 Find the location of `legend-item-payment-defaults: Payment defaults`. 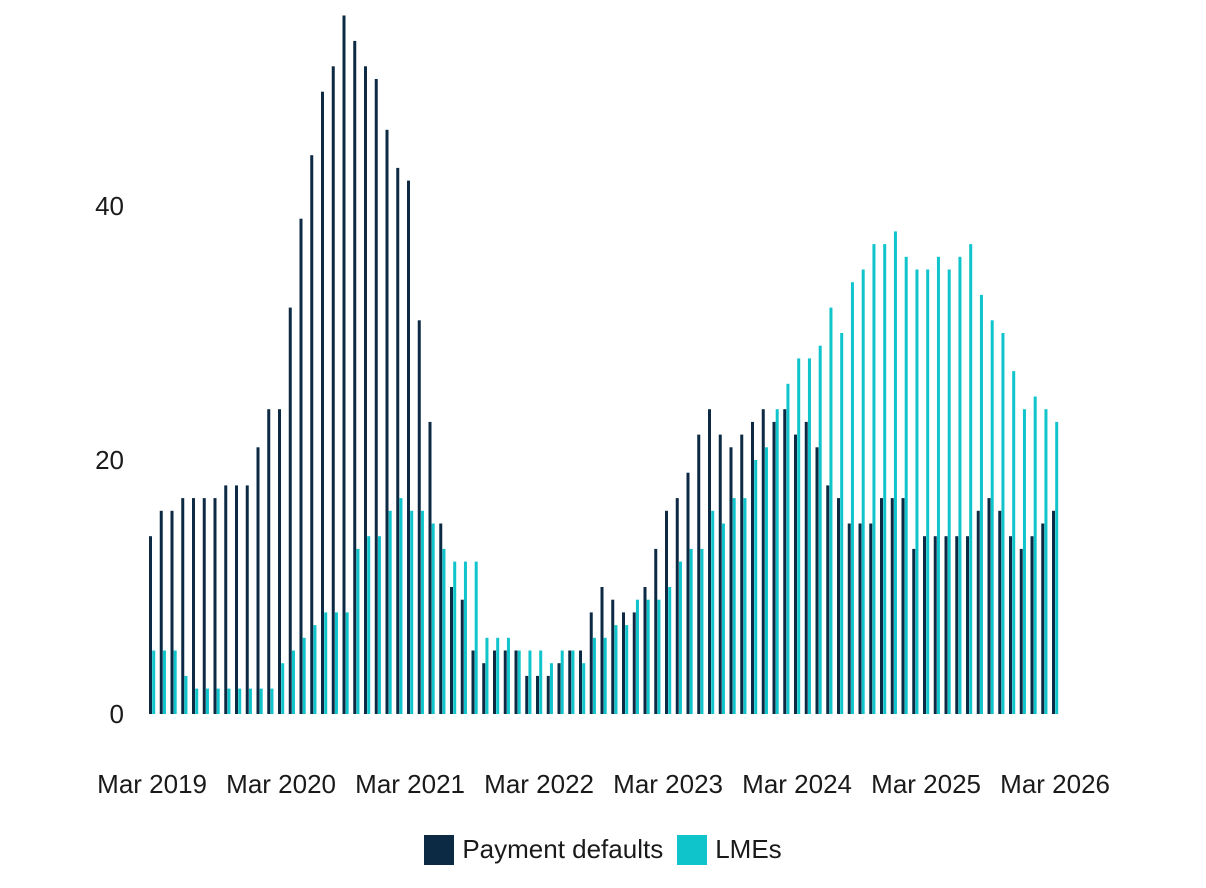

legend-item-payment-defaults: Payment defaults is located at coordinates (543, 849).